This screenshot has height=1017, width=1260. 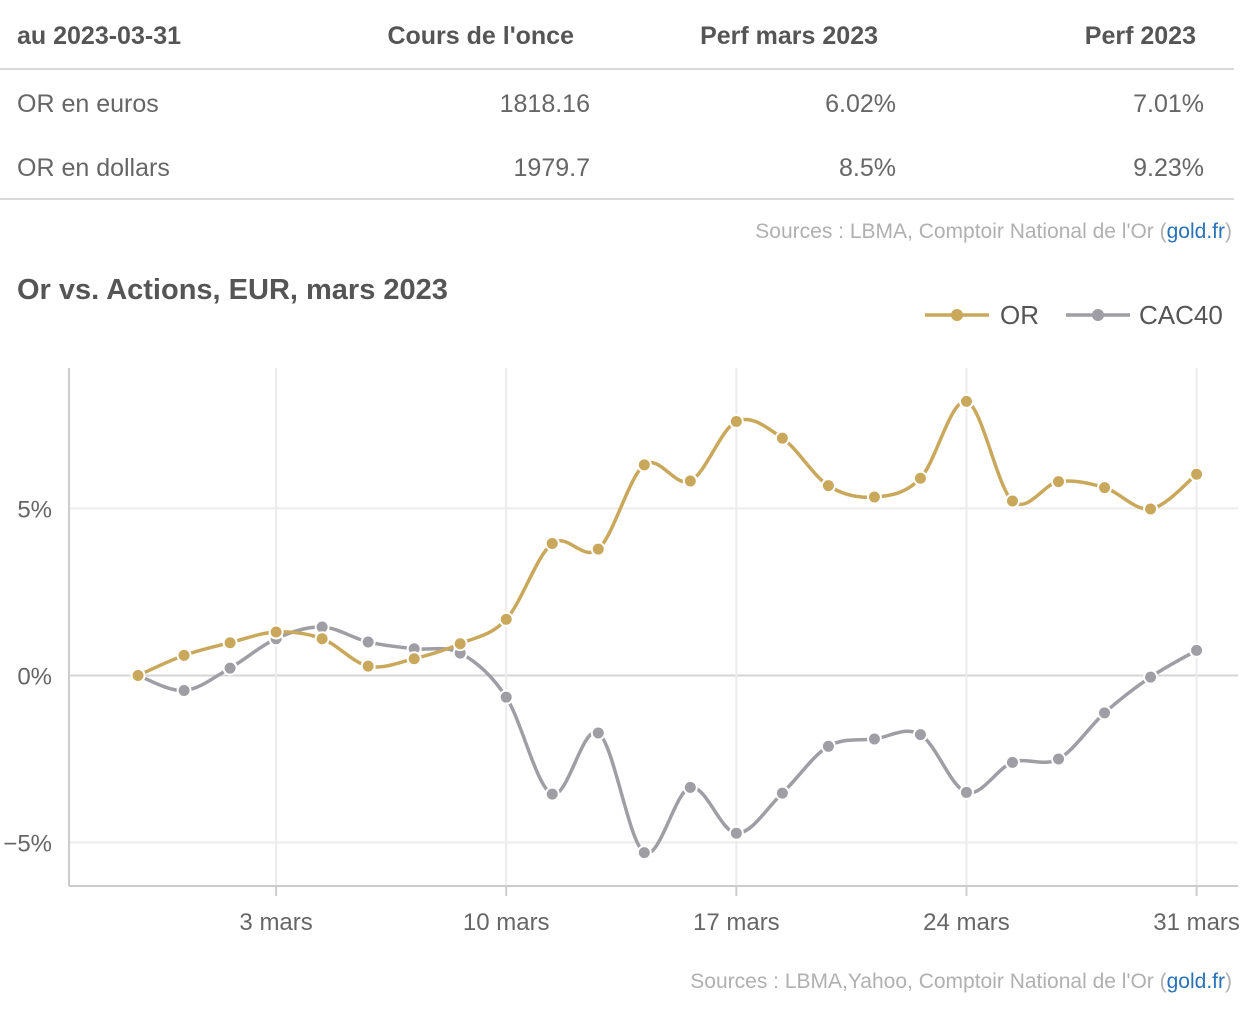 I want to click on table-source-link: gold.fr, so click(x=1195, y=231).